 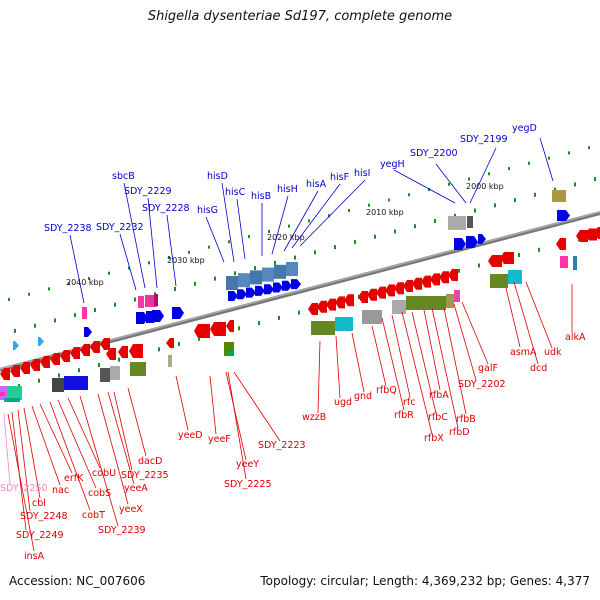 What do you see at coordinates (148, 191) in the screenshot?
I see `gene-label: SDY_2229` at bounding box center [148, 191].